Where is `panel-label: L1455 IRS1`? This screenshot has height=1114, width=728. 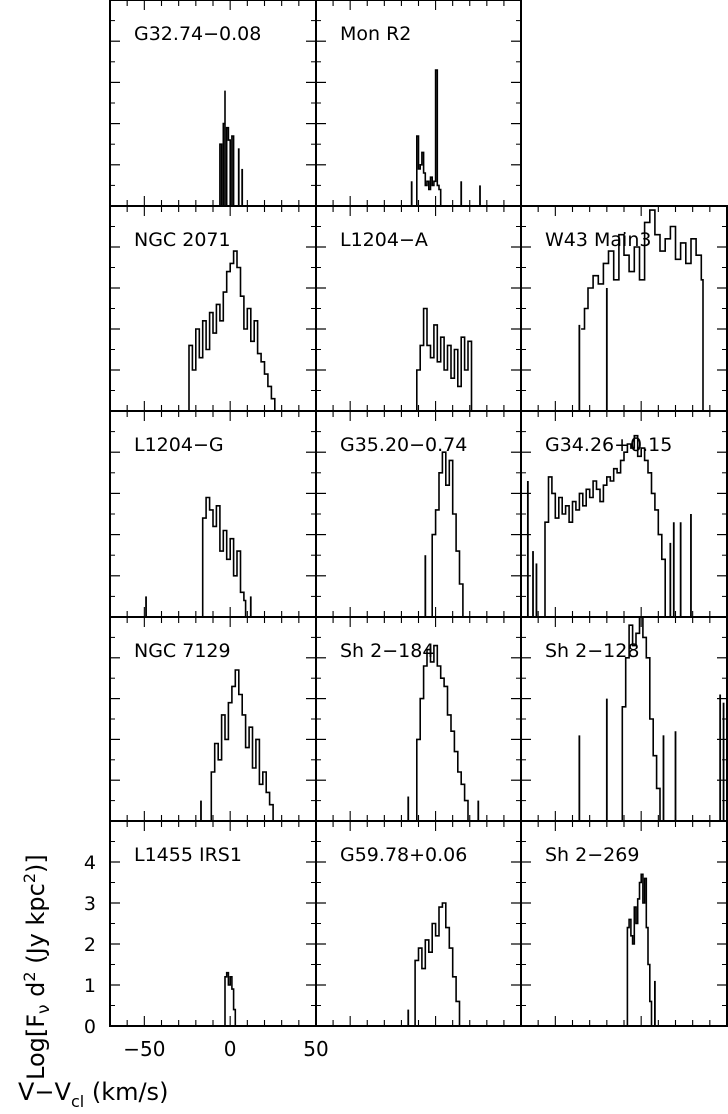 panel-label: L1455 IRS1 is located at coordinates (188, 855).